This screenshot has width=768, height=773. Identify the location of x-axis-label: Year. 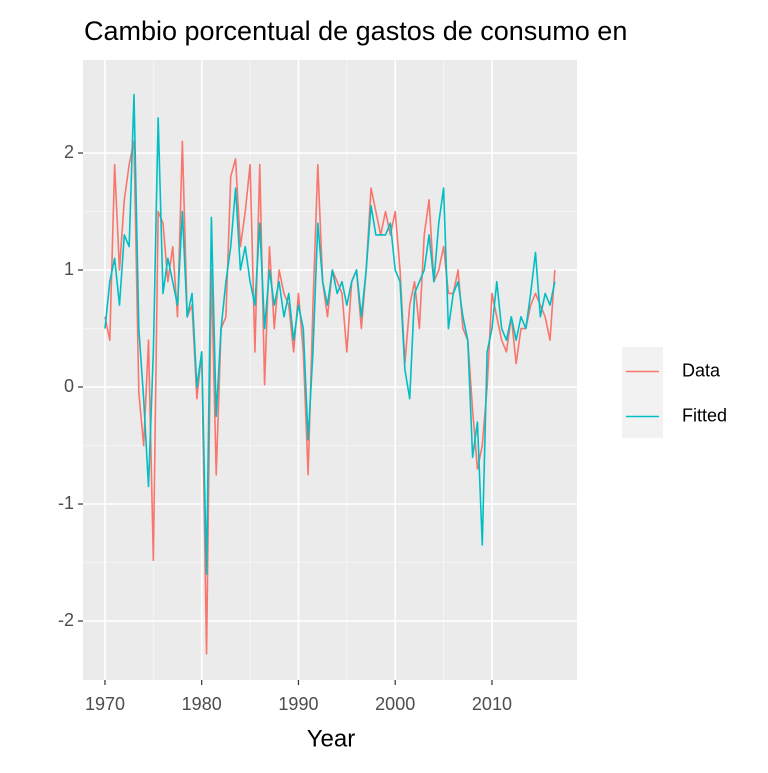
(331, 738).